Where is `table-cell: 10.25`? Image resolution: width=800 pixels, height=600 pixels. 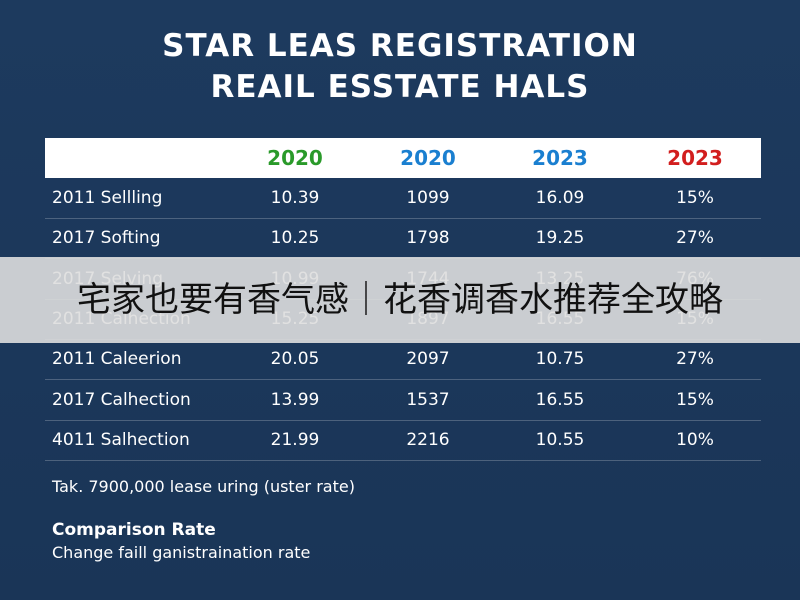 table-cell: 10.25 is located at coordinates (295, 238).